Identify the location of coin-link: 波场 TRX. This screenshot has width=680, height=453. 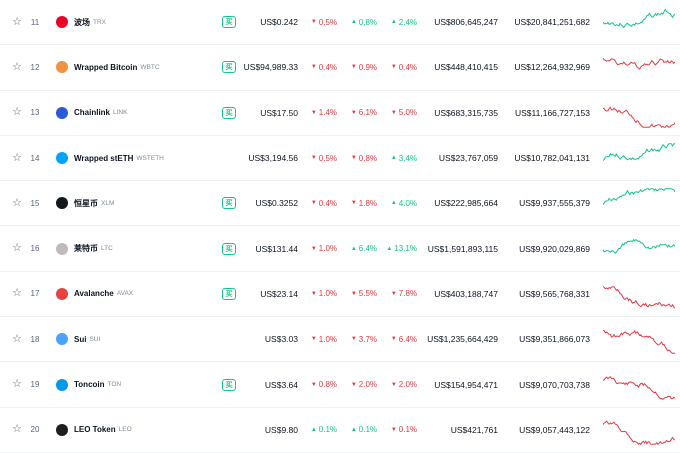
(131, 22).